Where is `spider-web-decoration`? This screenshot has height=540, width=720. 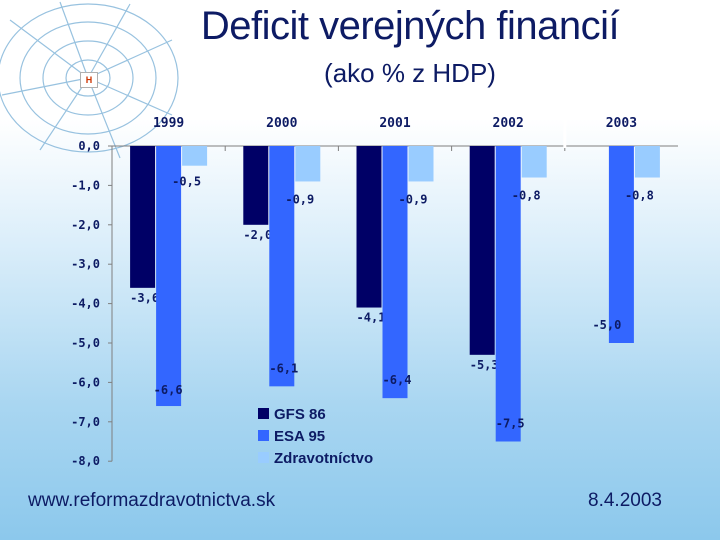 spider-web-decoration is located at coordinates (89, 80).